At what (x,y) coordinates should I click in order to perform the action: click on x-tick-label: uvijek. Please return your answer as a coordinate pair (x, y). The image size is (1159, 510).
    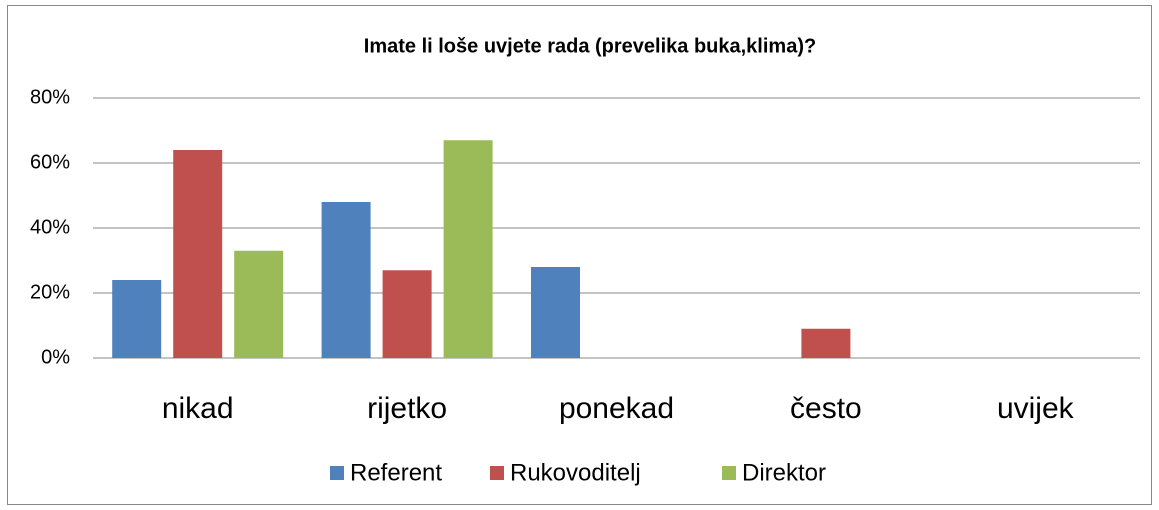
    Looking at the image, I should click on (1036, 408).